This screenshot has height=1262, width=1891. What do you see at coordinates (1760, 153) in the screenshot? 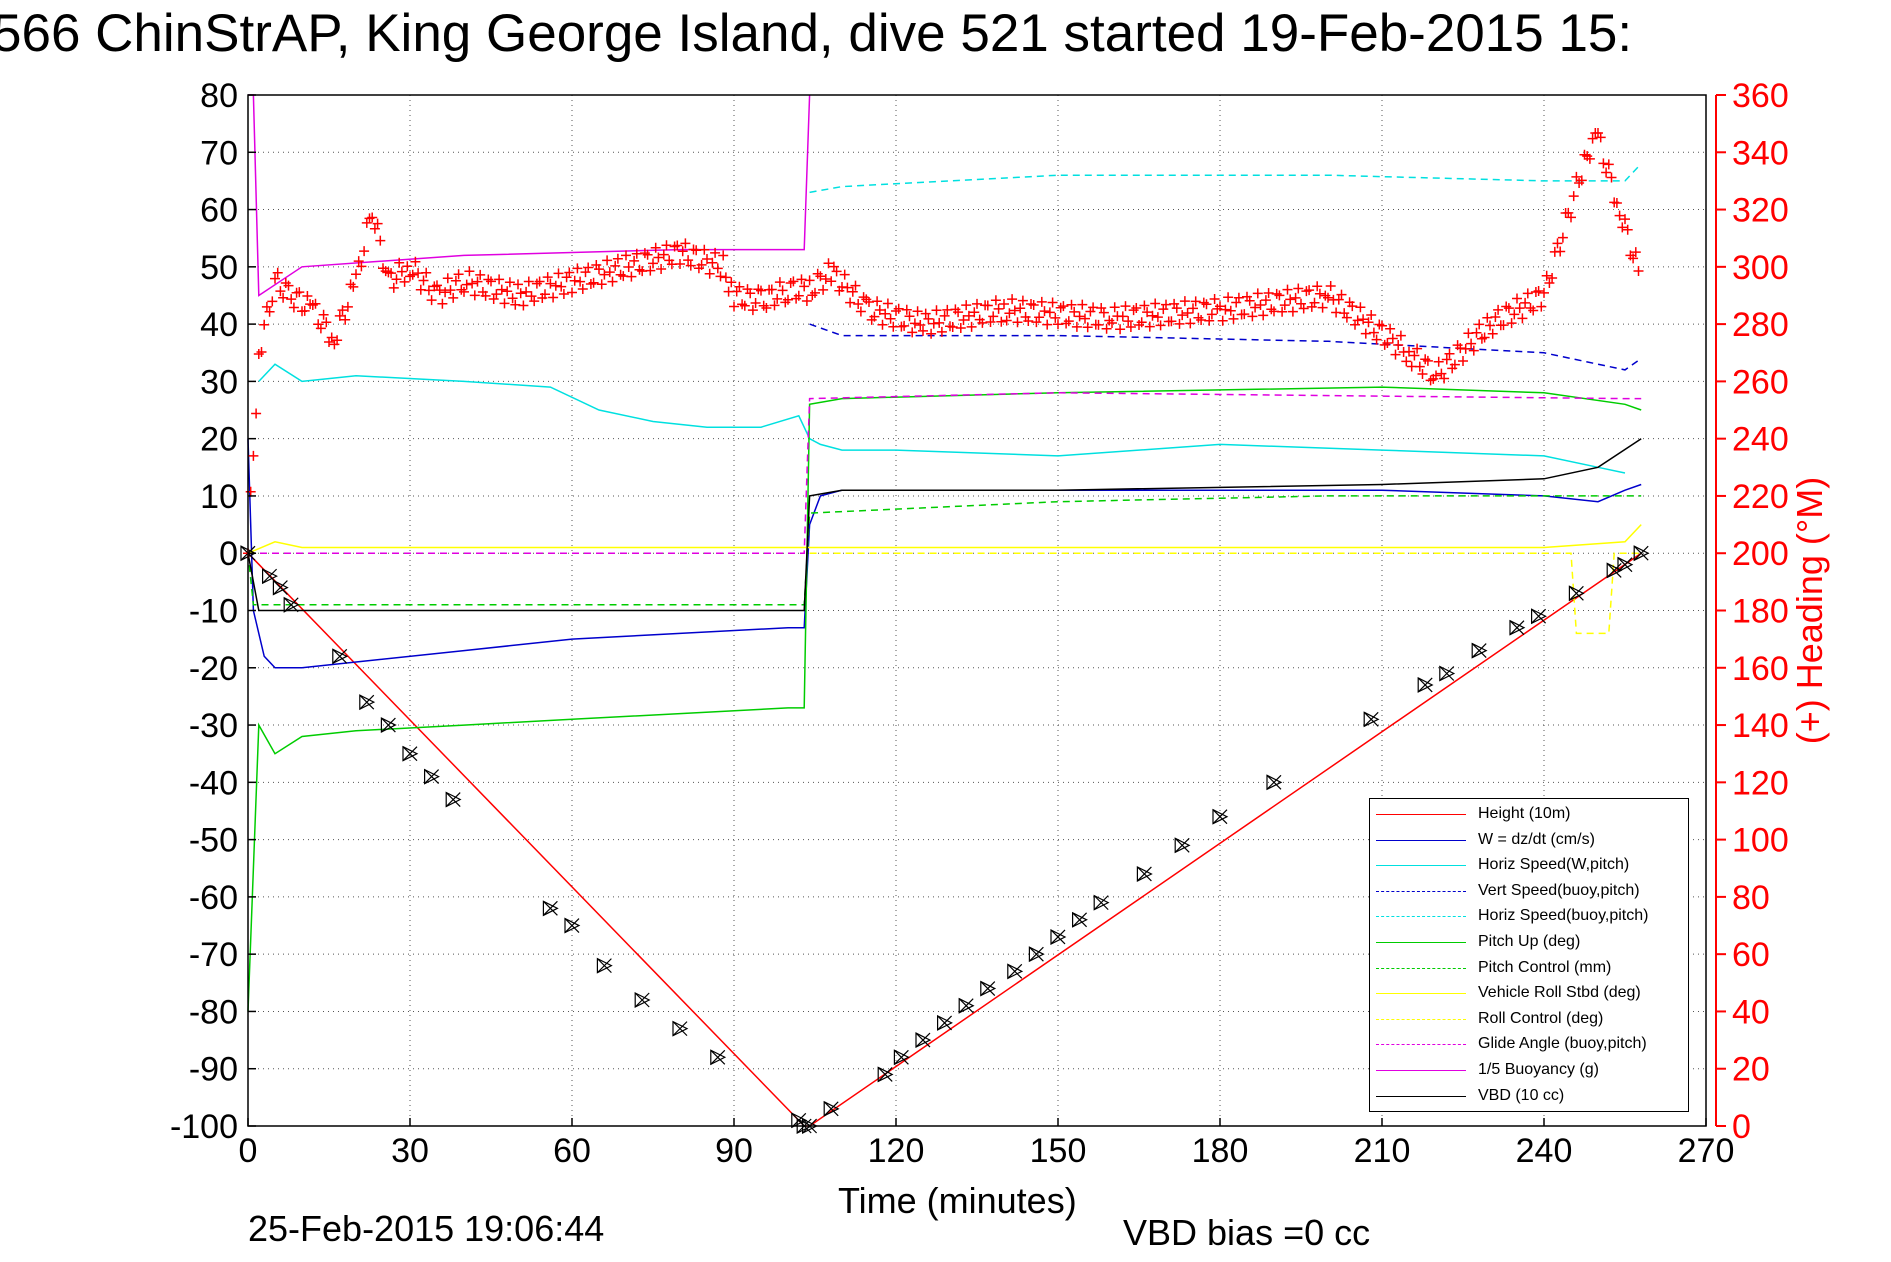
I see `y2tick-label-1: 340` at bounding box center [1760, 153].